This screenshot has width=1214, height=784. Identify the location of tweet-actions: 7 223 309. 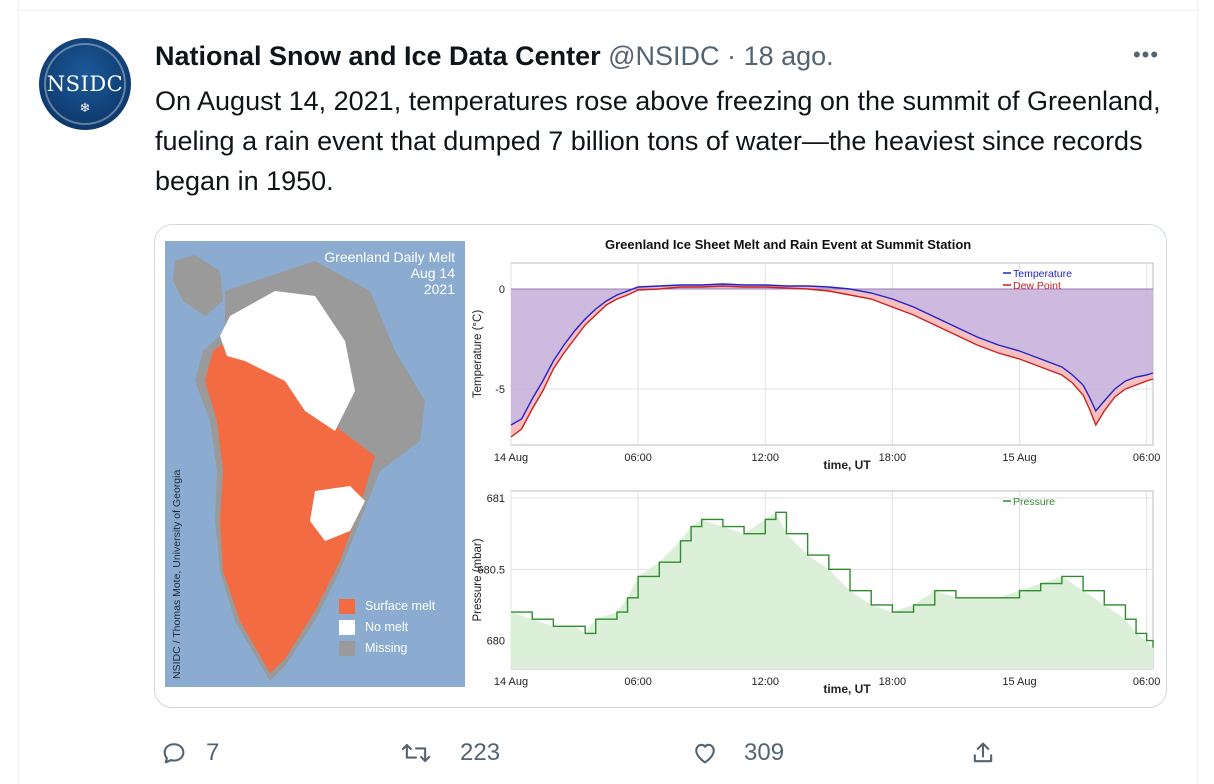
(607, 753).